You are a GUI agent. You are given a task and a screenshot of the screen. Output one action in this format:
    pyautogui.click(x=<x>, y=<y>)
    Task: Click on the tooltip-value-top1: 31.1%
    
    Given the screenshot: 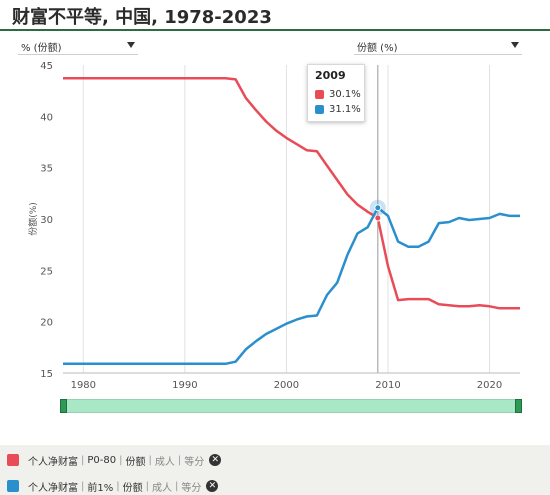 What is the action you would take?
    pyautogui.click(x=345, y=109)
    